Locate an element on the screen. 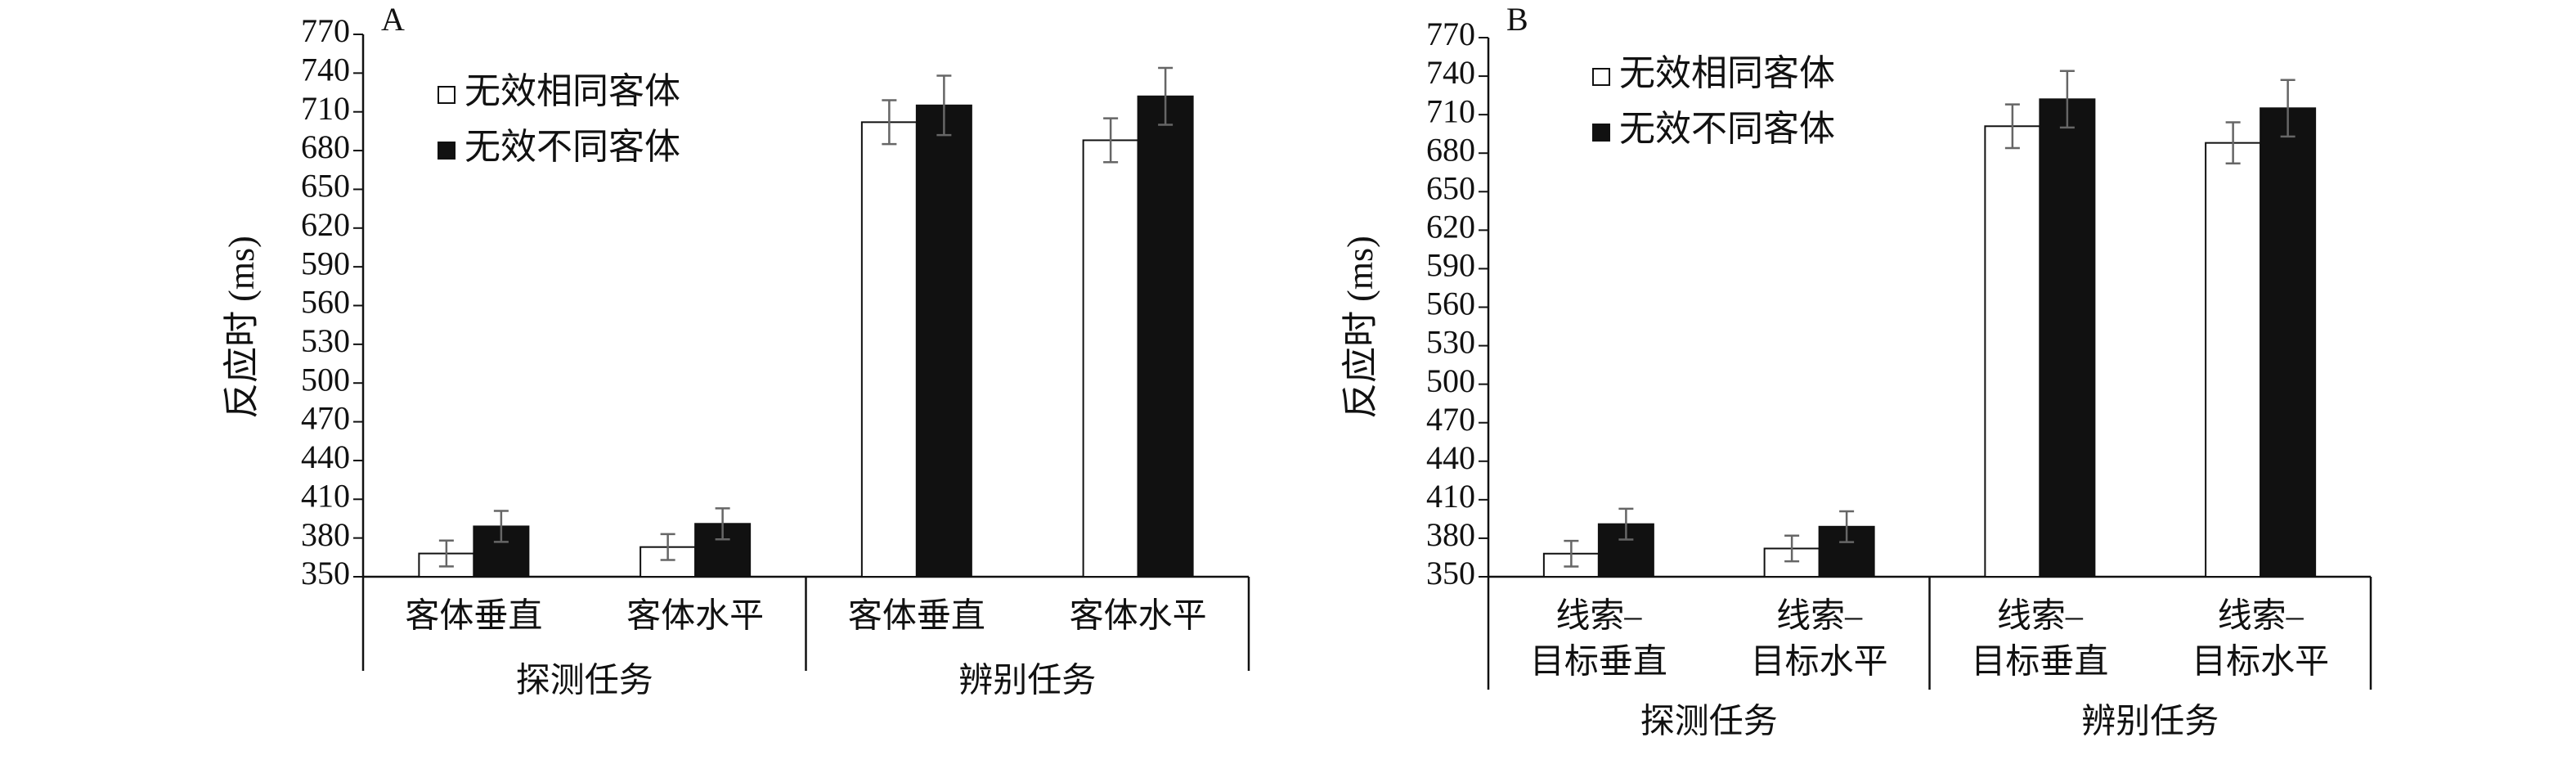 The image size is (2576, 760). panel-label: B is located at coordinates (1517, 19).